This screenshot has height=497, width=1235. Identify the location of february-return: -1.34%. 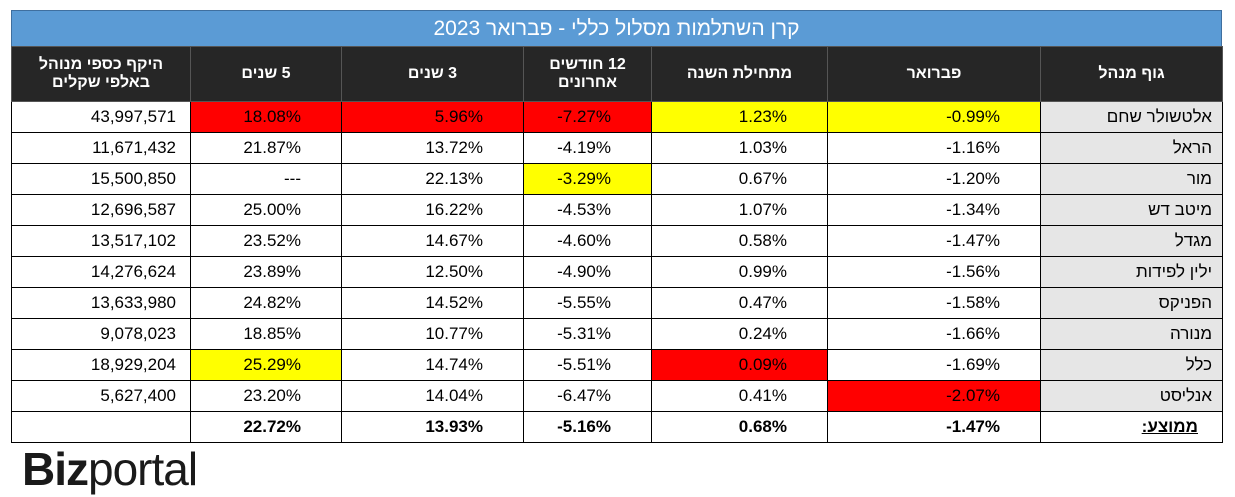
(934, 210).